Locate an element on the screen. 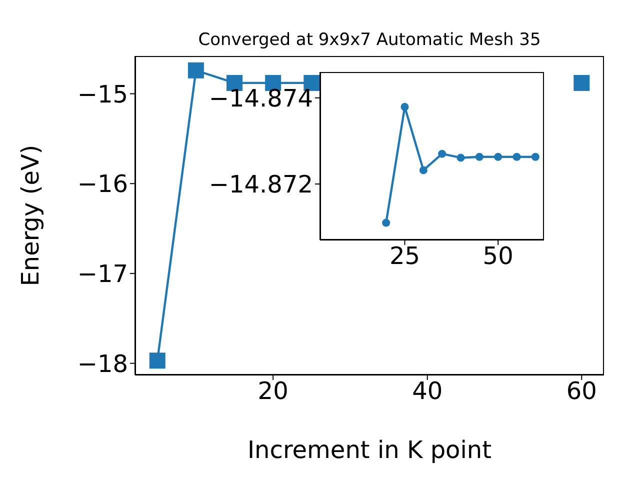  chart-title: Converged at 9x9x7 Automatic Mesh 35 is located at coordinates (369, 40).